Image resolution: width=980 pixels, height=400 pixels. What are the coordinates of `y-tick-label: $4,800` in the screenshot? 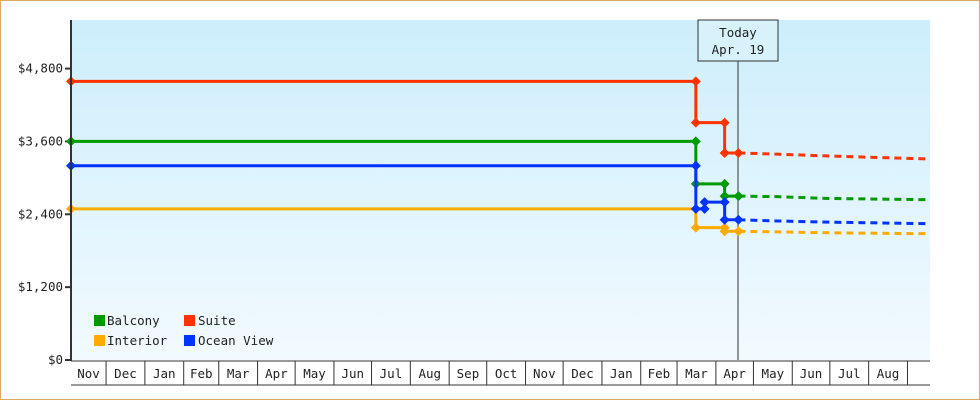 It's located at (40, 68).